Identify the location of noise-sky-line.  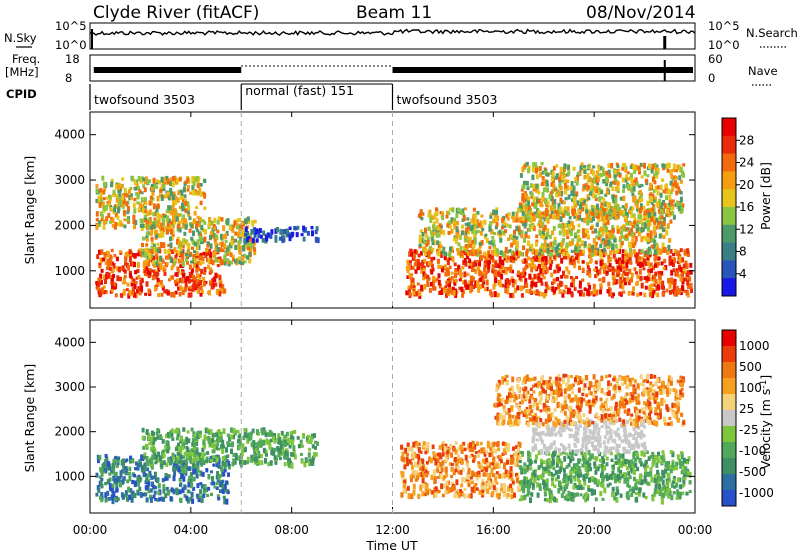
(392, 32).